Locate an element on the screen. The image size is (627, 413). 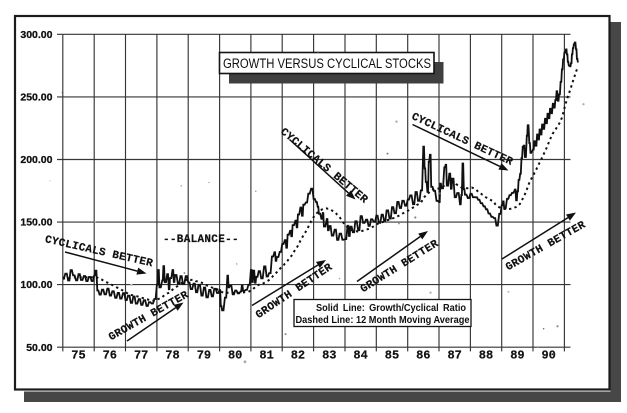
svg-text: 80 is located at coordinates (235, 356).